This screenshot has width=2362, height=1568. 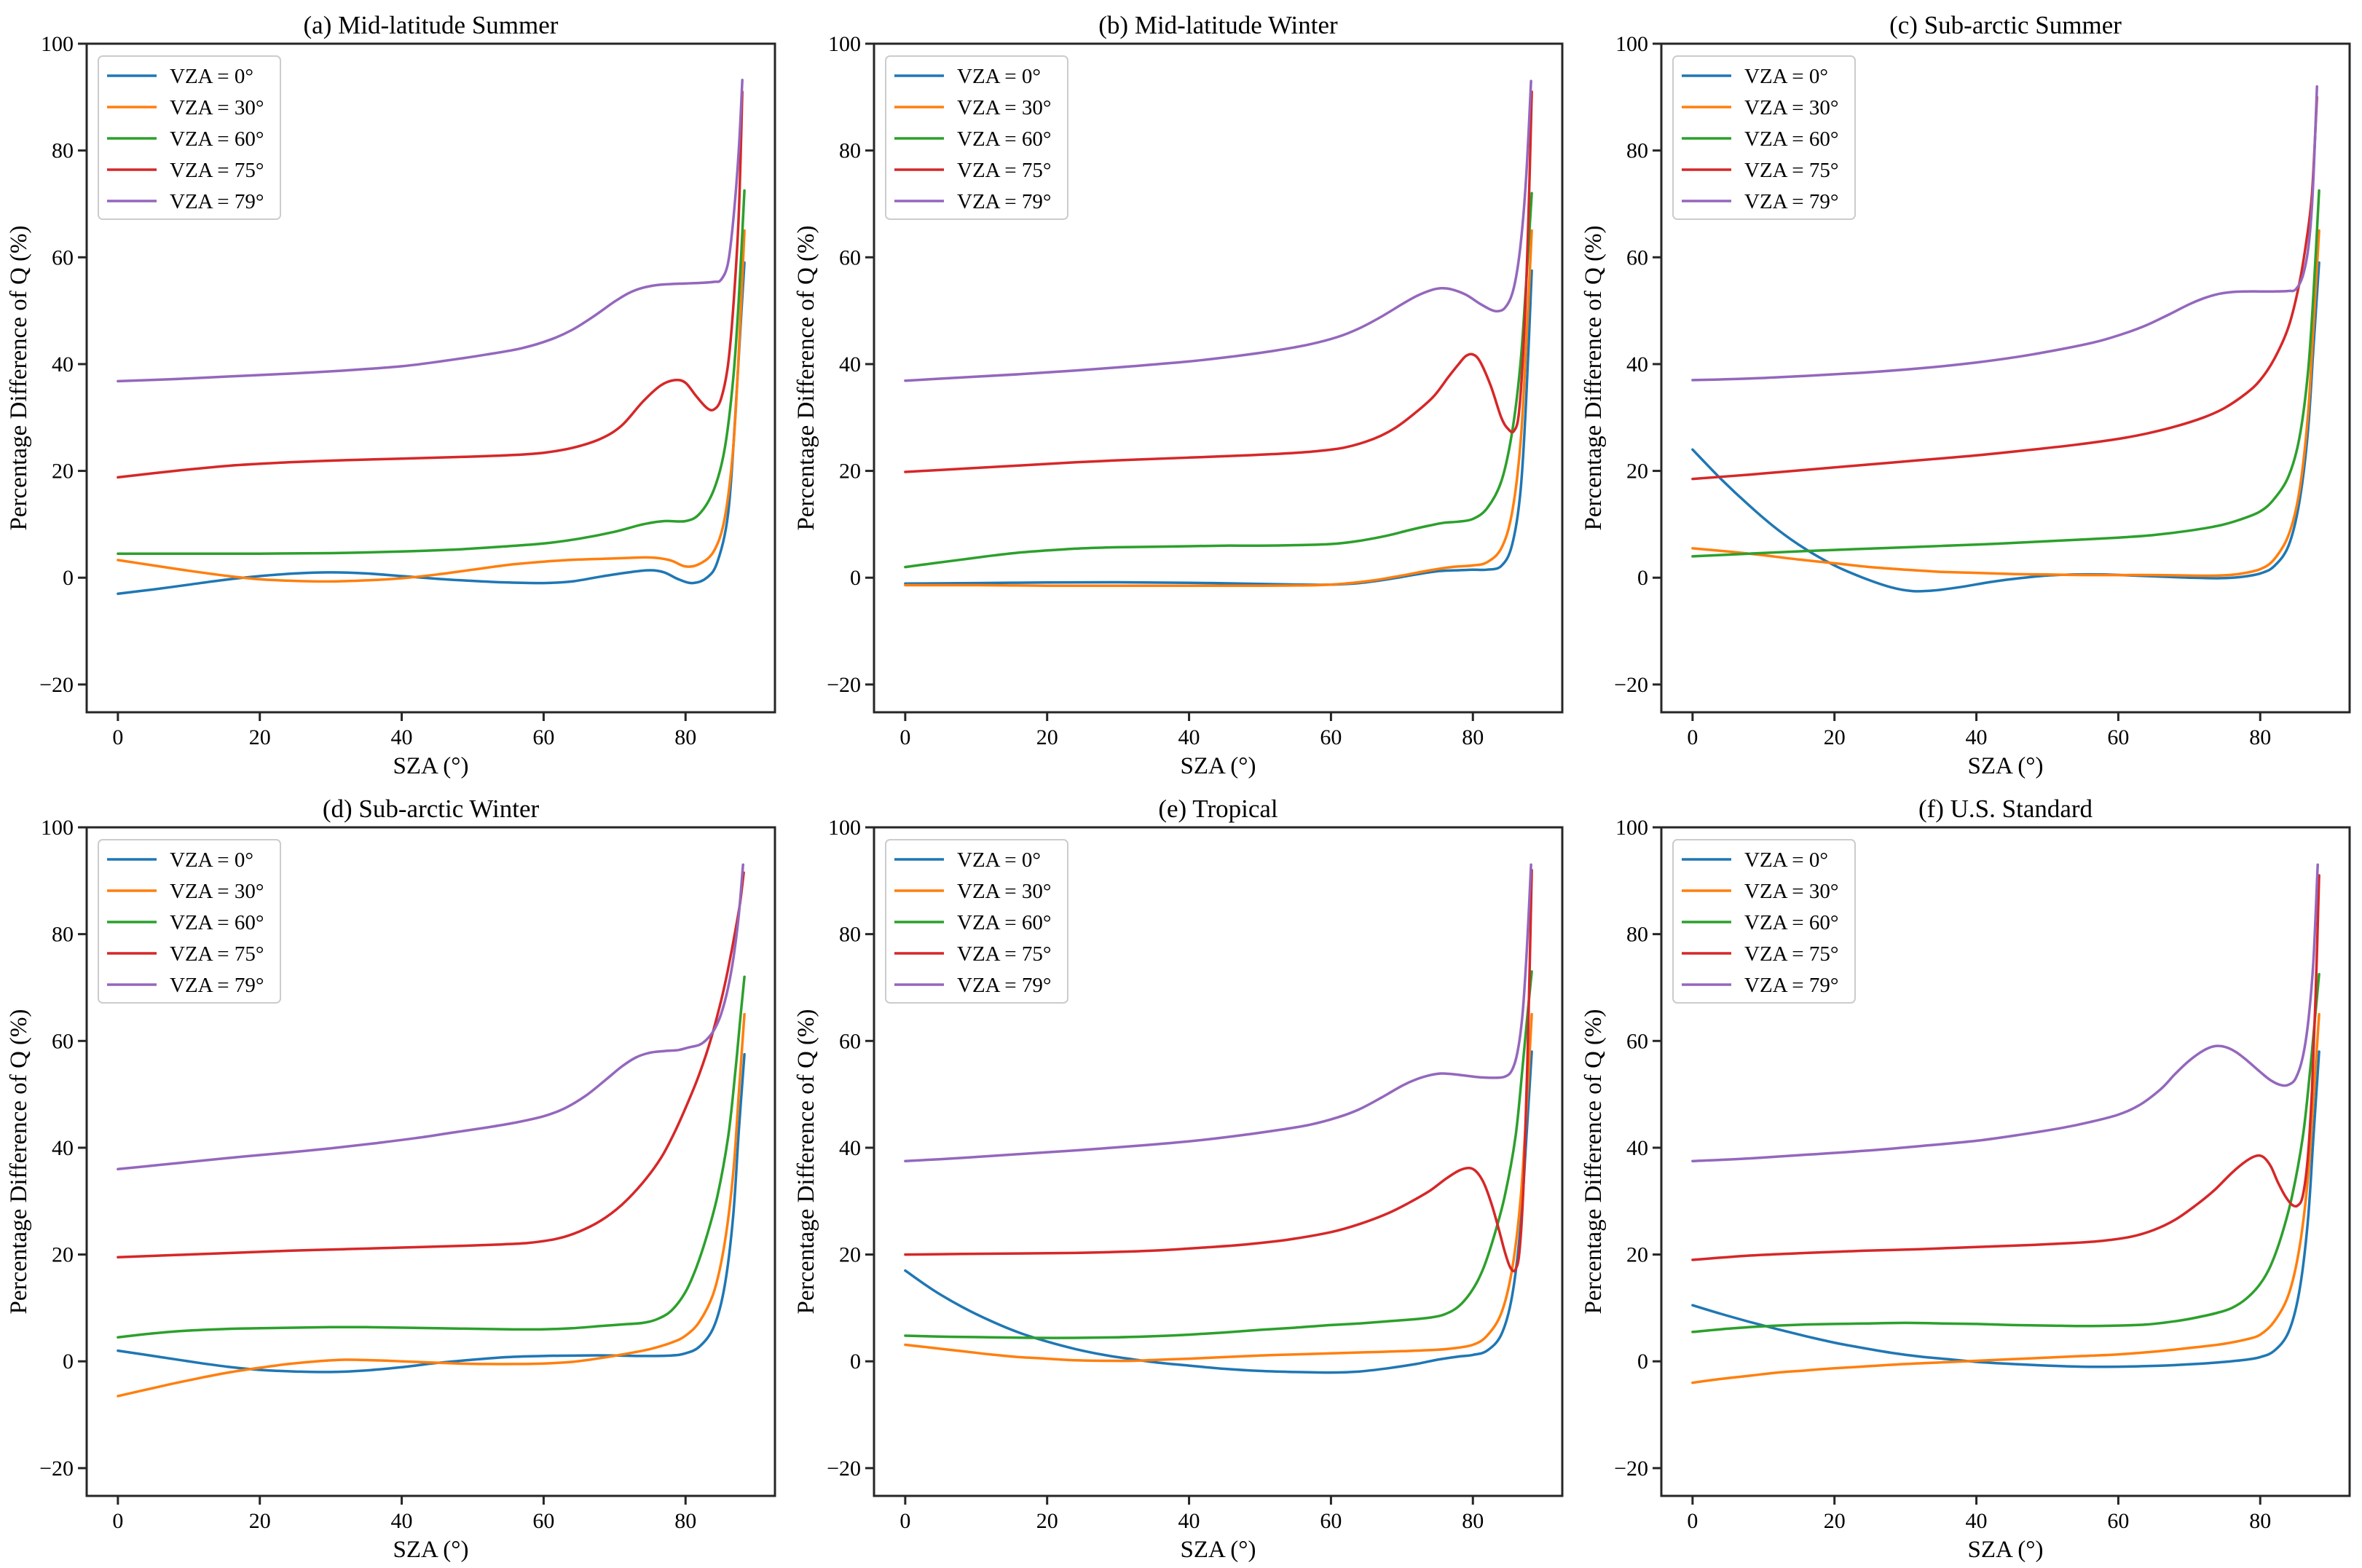 I want to click on legend-label: VZA = 79°, so click(x=1004, y=985).